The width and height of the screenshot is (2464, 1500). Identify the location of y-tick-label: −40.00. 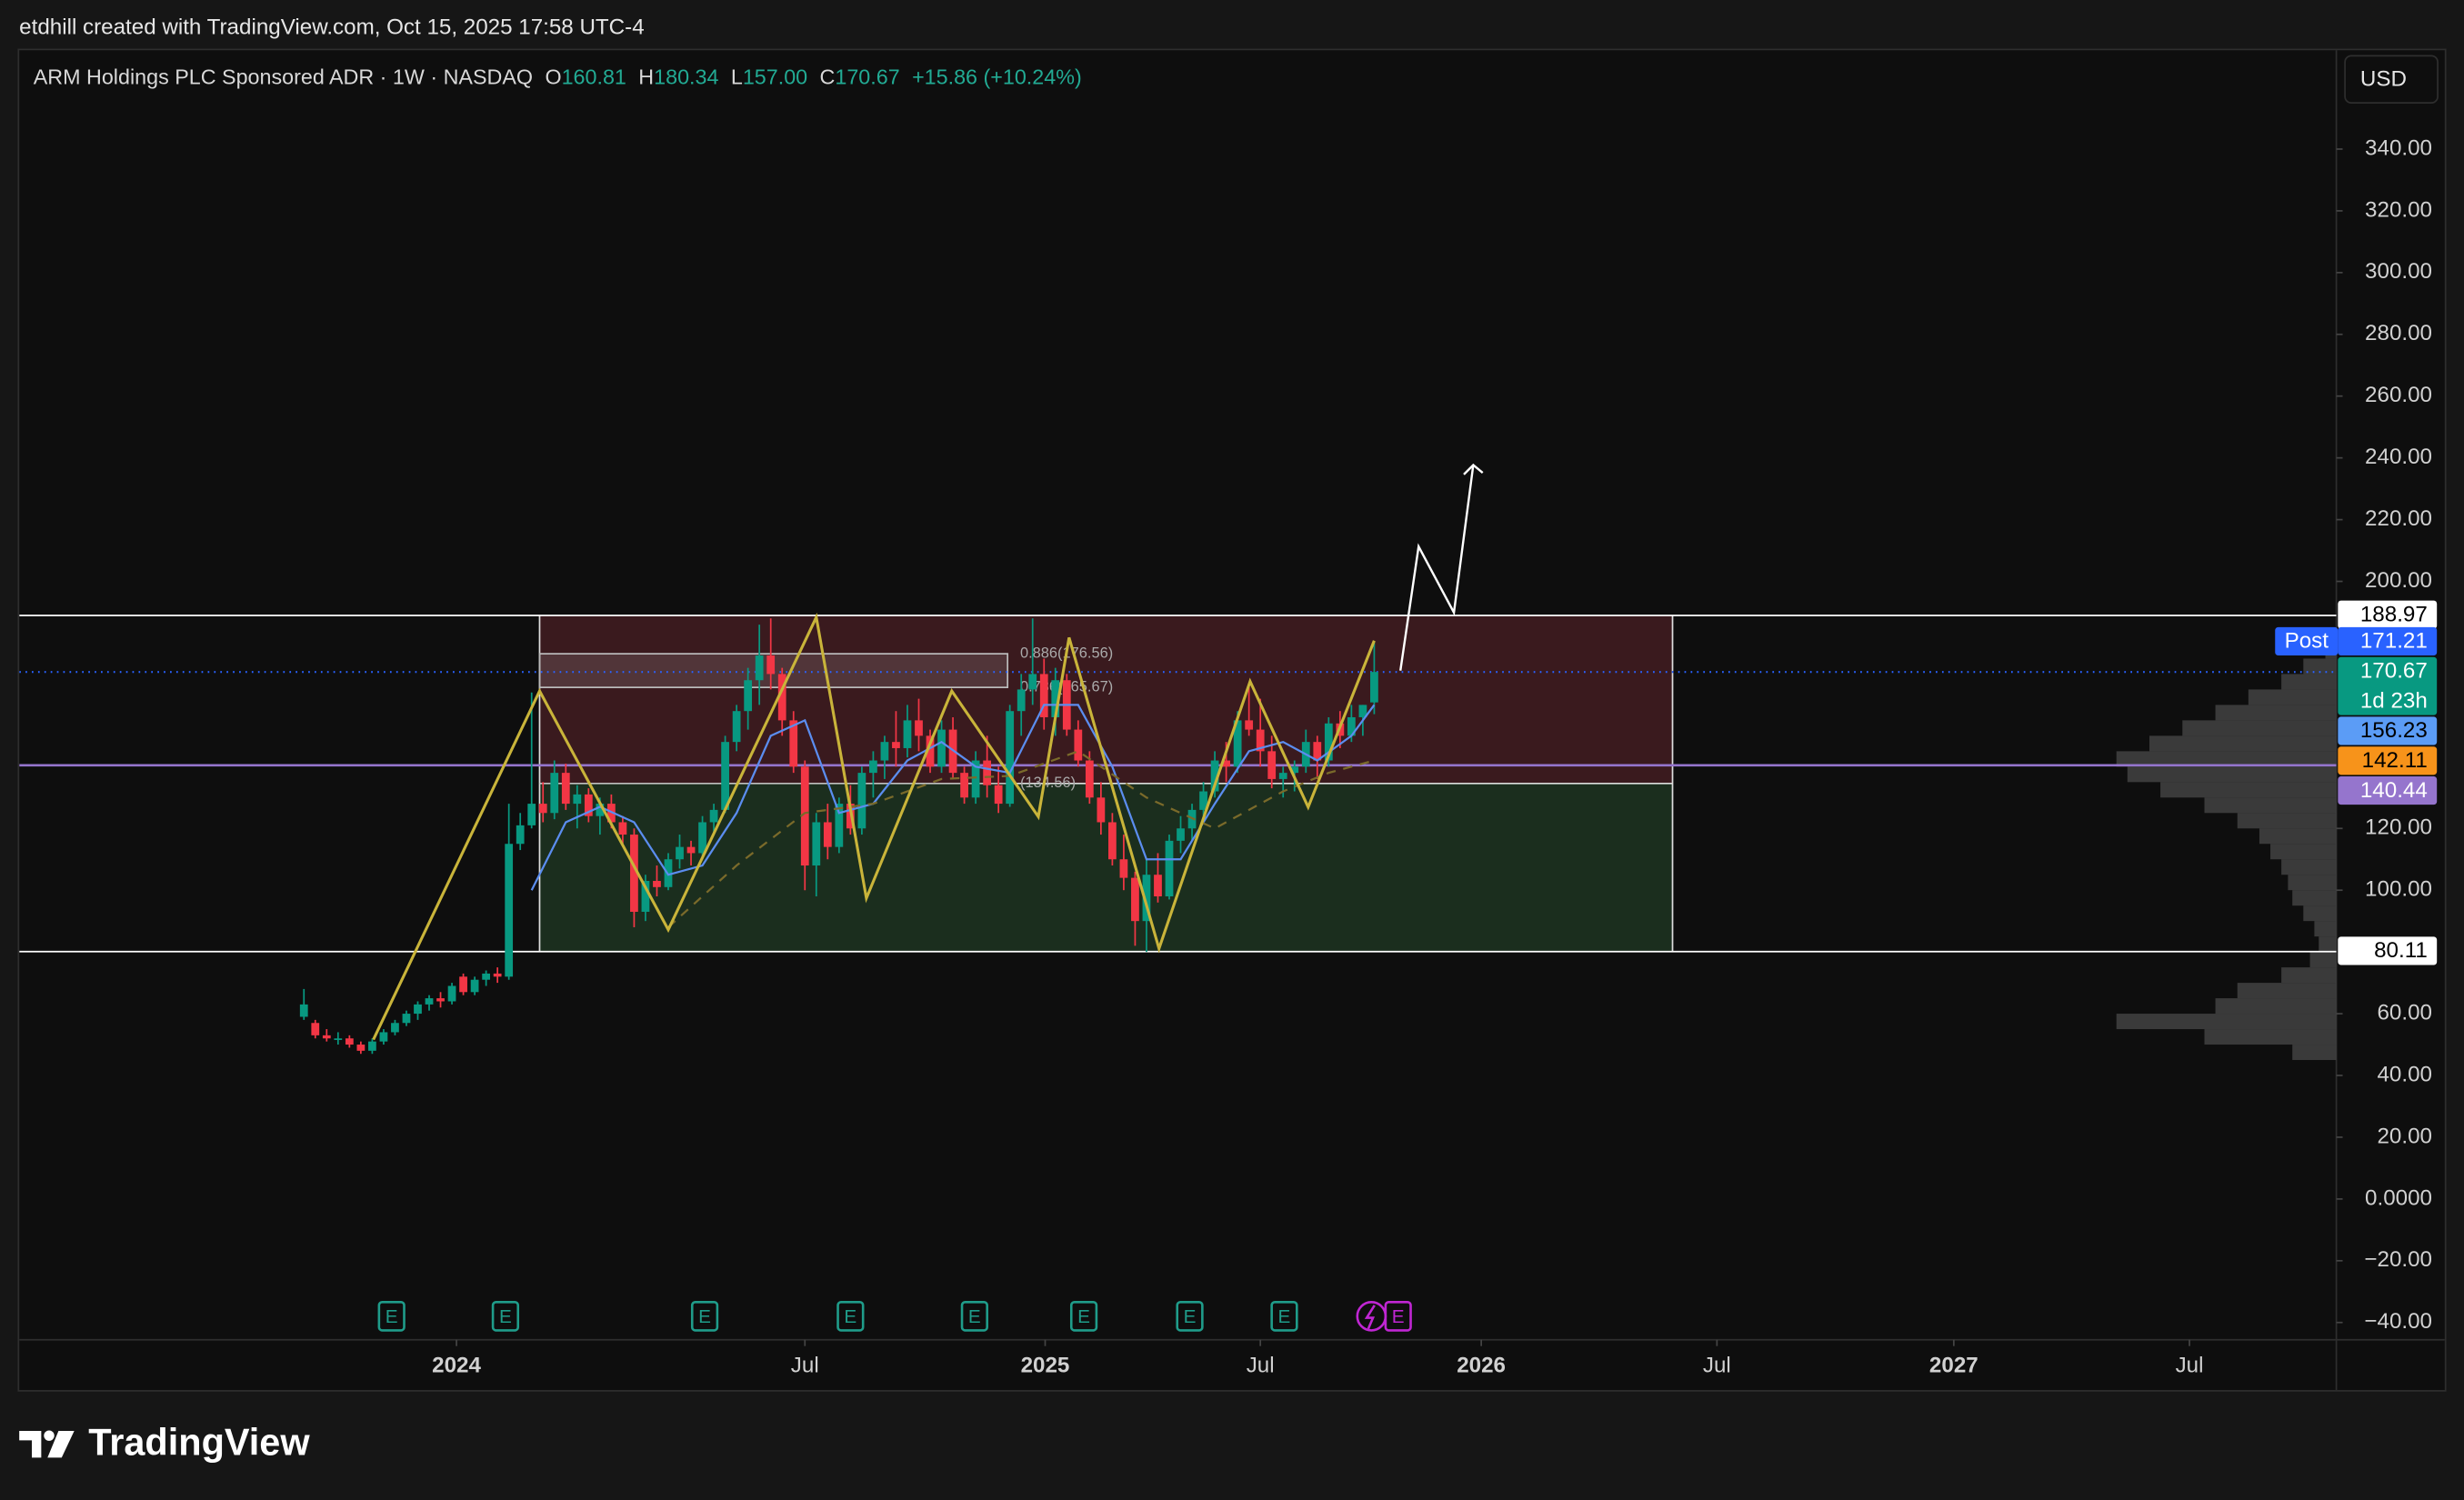
(2398, 1321).